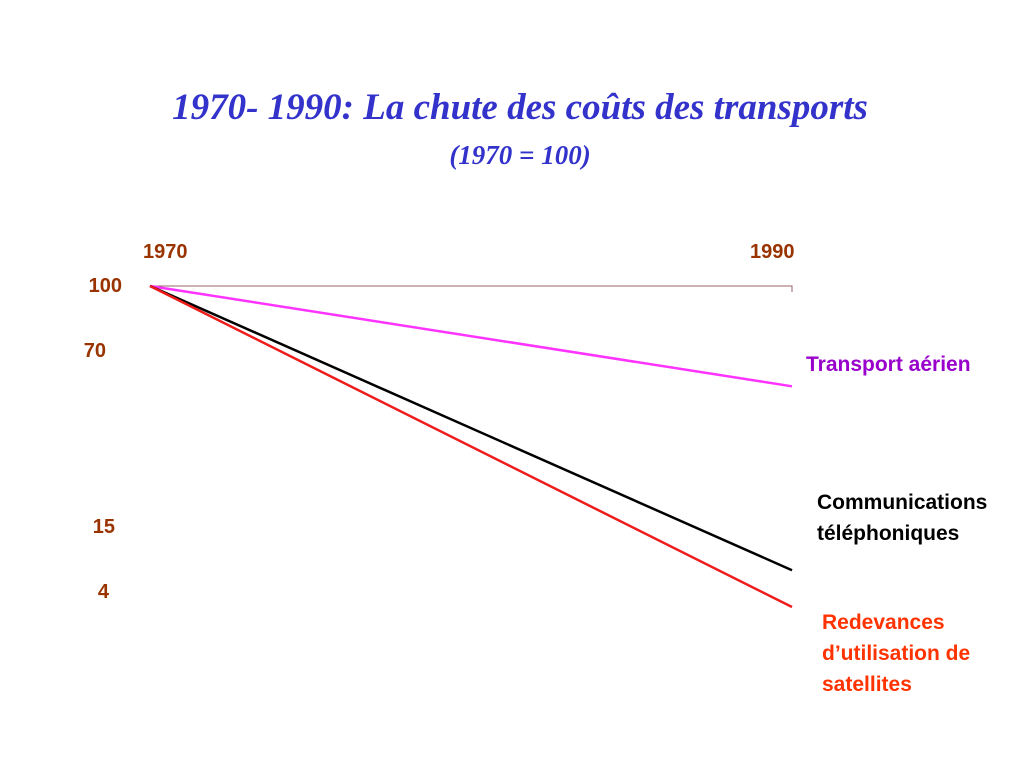 The image size is (1024, 768). What do you see at coordinates (520, 155) in the screenshot?
I see `chart-subtitle: (1970 = 100)` at bounding box center [520, 155].